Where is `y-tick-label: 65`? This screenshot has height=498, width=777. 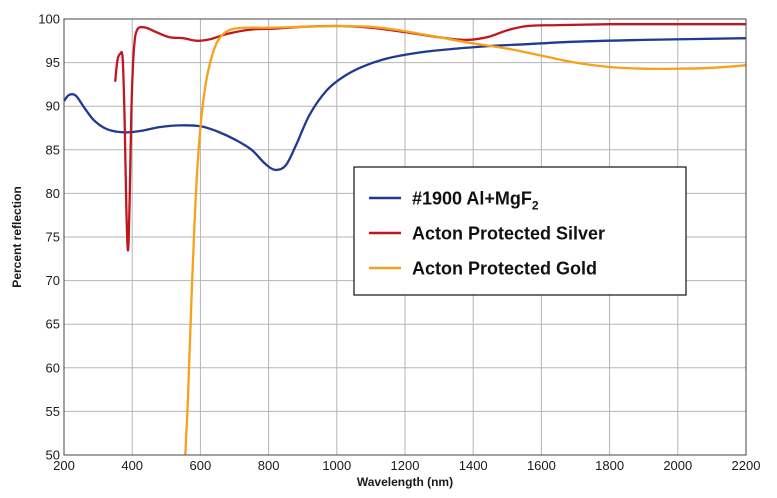 y-tick-label: 65 is located at coordinates (53, 324).